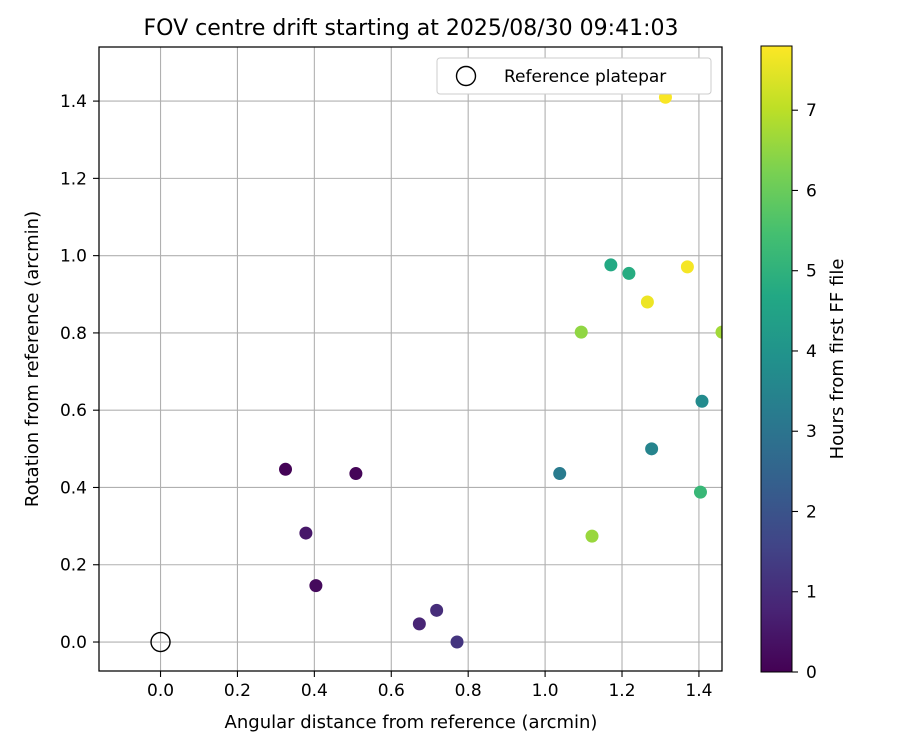 Image resolution: width=900 pixels, height=750 pixels. Describe the element at coordinates (32, 359) in the screenshot. I see `y-axis-label: Rotation from reference (arcmin)` at that location.